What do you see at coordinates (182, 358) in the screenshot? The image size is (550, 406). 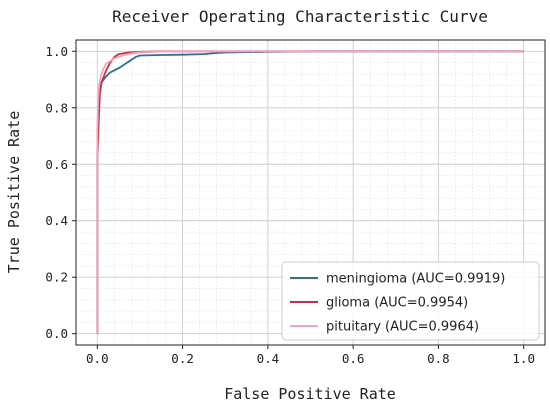 I see `x-tick-label: 0.2` at bounding box center [182, 358].